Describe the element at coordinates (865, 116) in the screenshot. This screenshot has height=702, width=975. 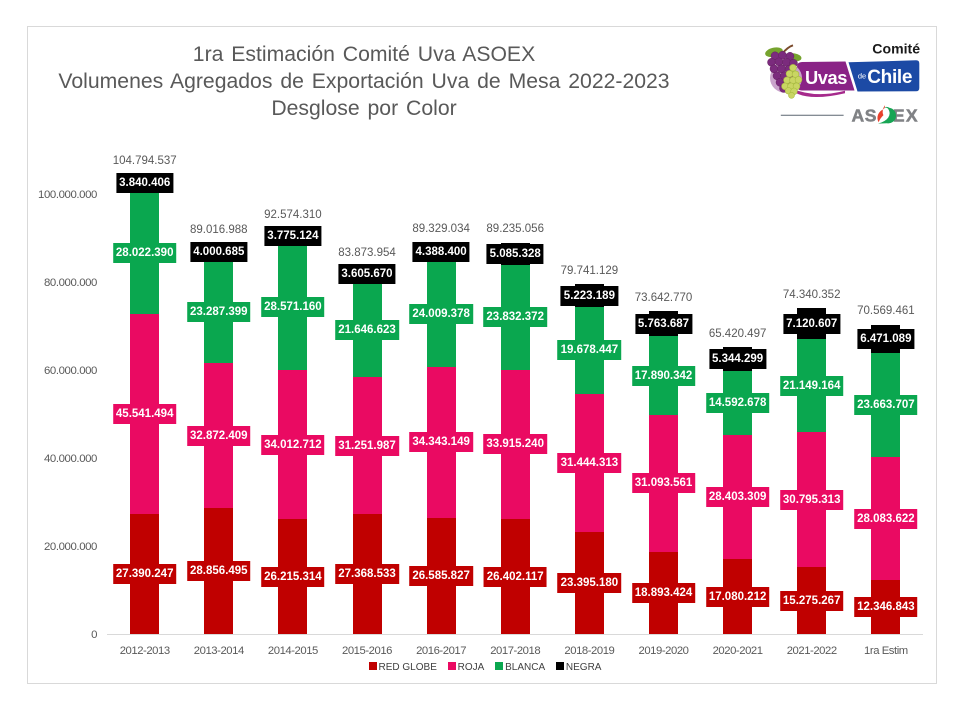
I see `svg-text: AS` at that location.